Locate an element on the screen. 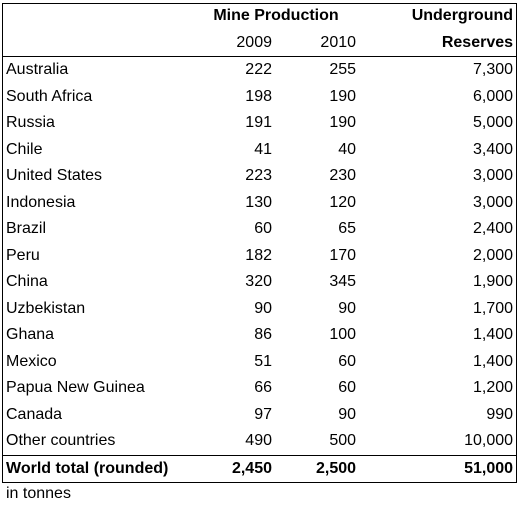 This screenshot has width=519, height=508. header-year-2010: 2010 is located at coordinates (318, 43).